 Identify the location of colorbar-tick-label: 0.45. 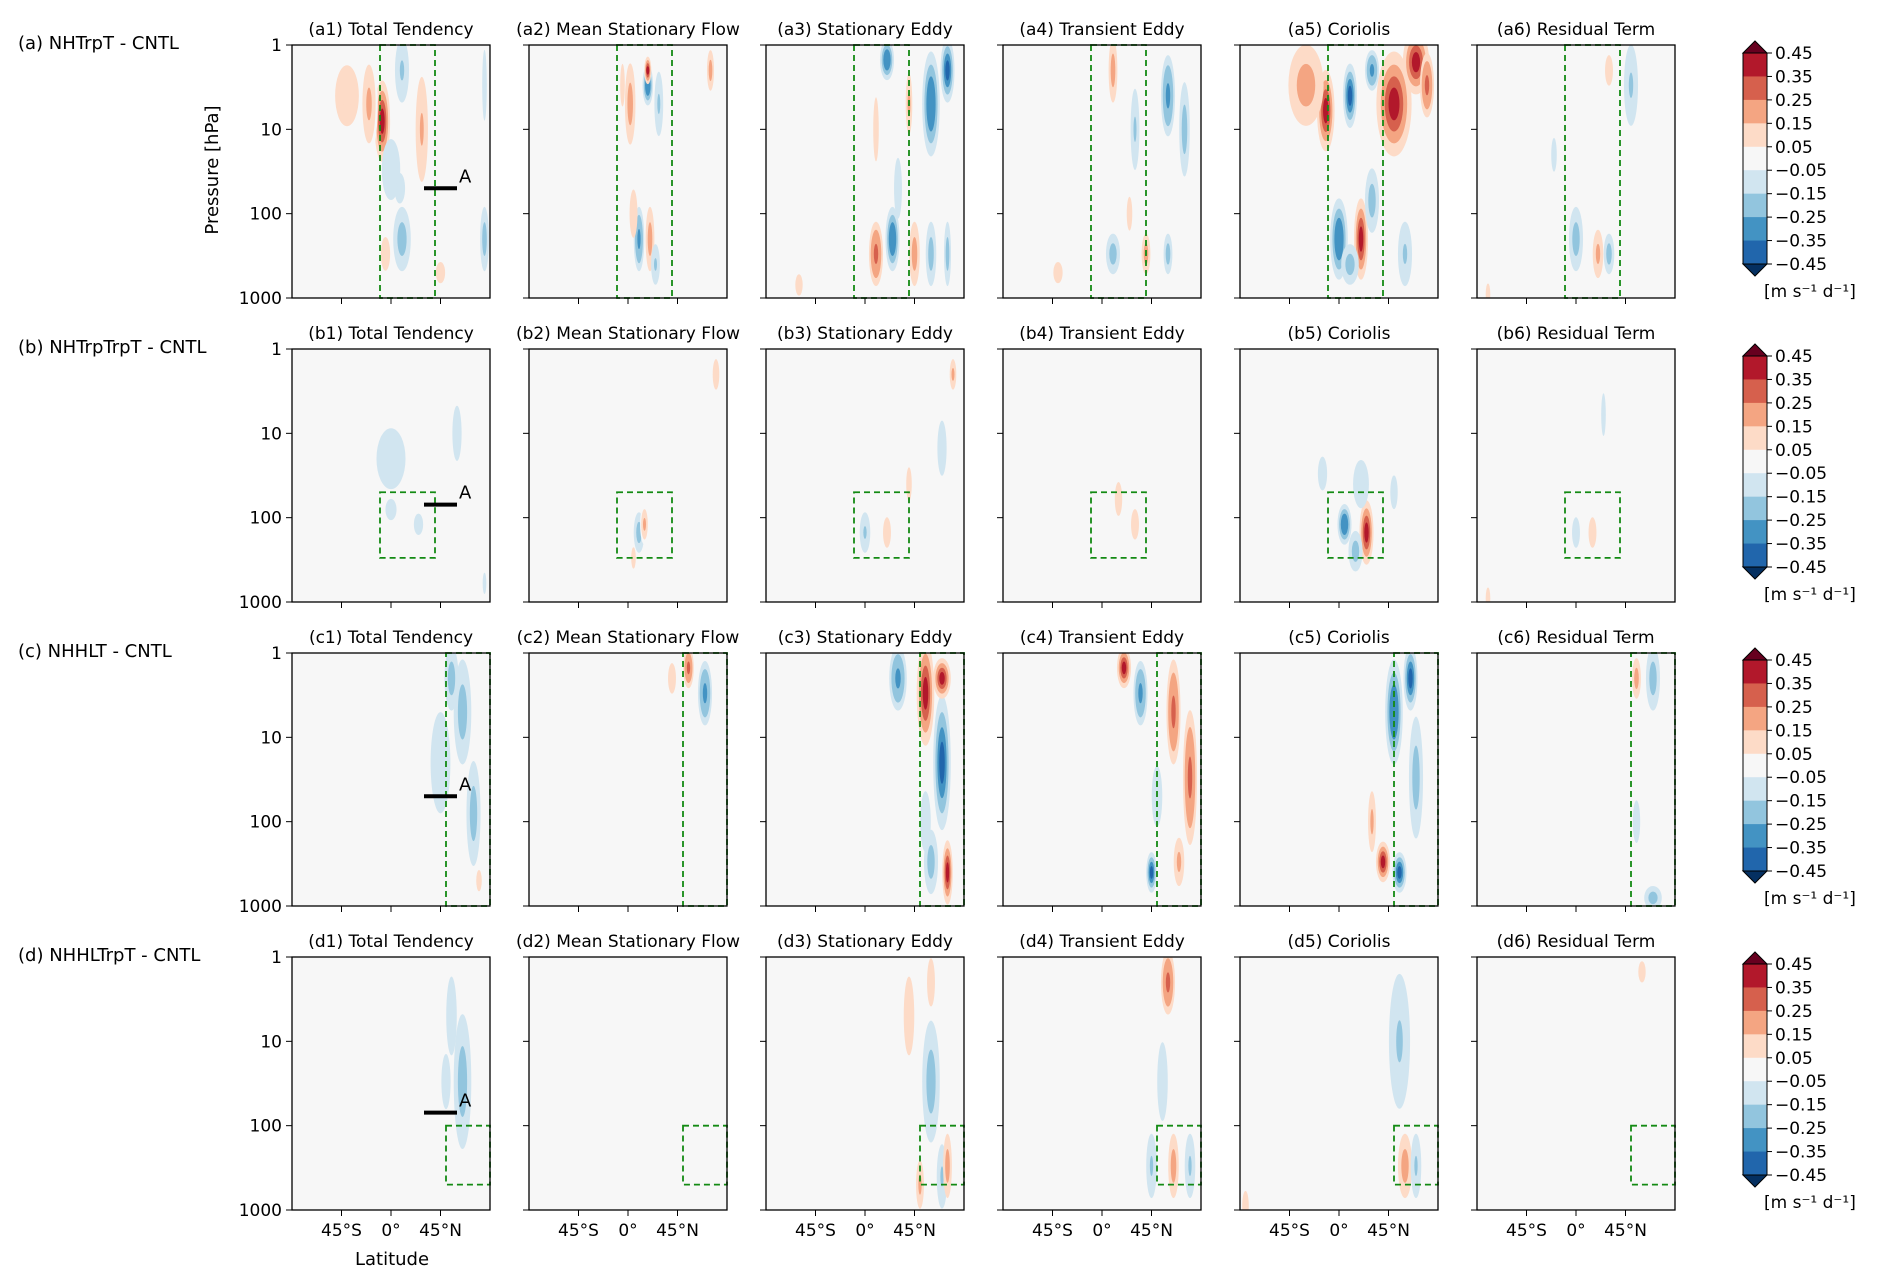
(1794, 357).